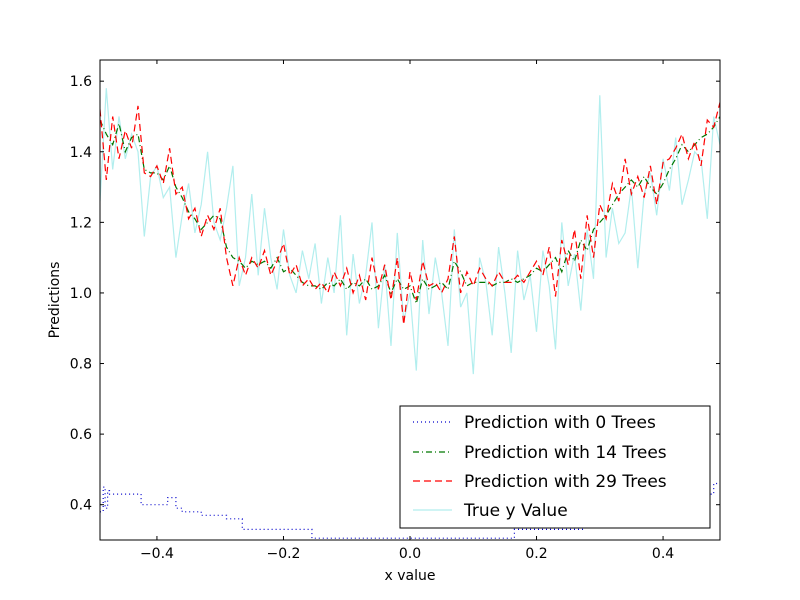  I want to click on x-tick-label: 0.0, so click(410, 554).